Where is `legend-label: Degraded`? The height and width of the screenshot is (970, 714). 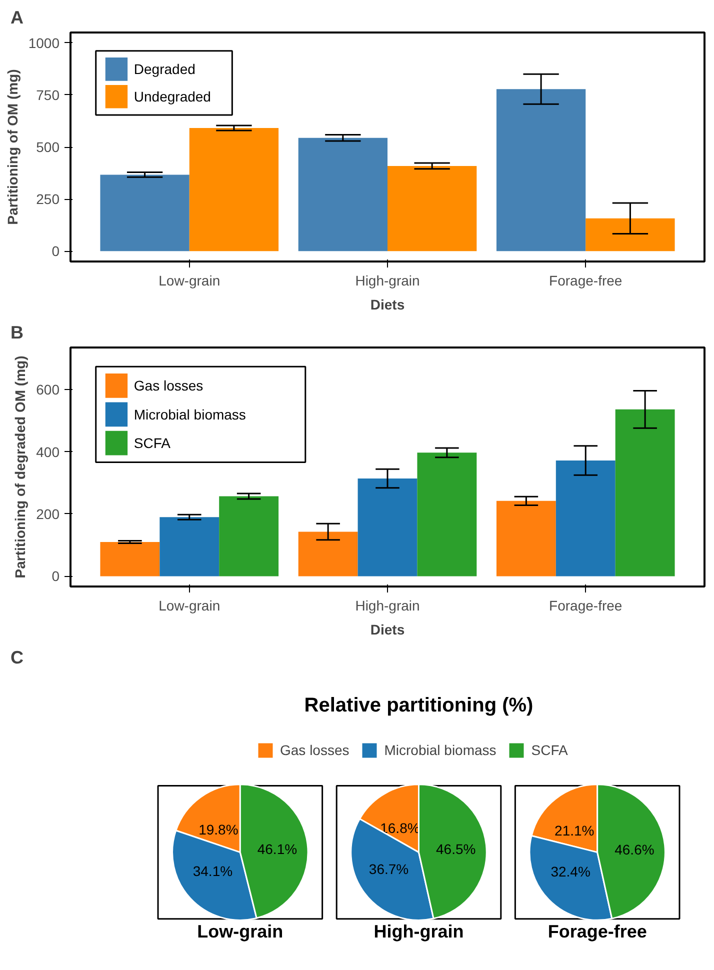 legend-label: Degraded is located at coordinates (165, 69).